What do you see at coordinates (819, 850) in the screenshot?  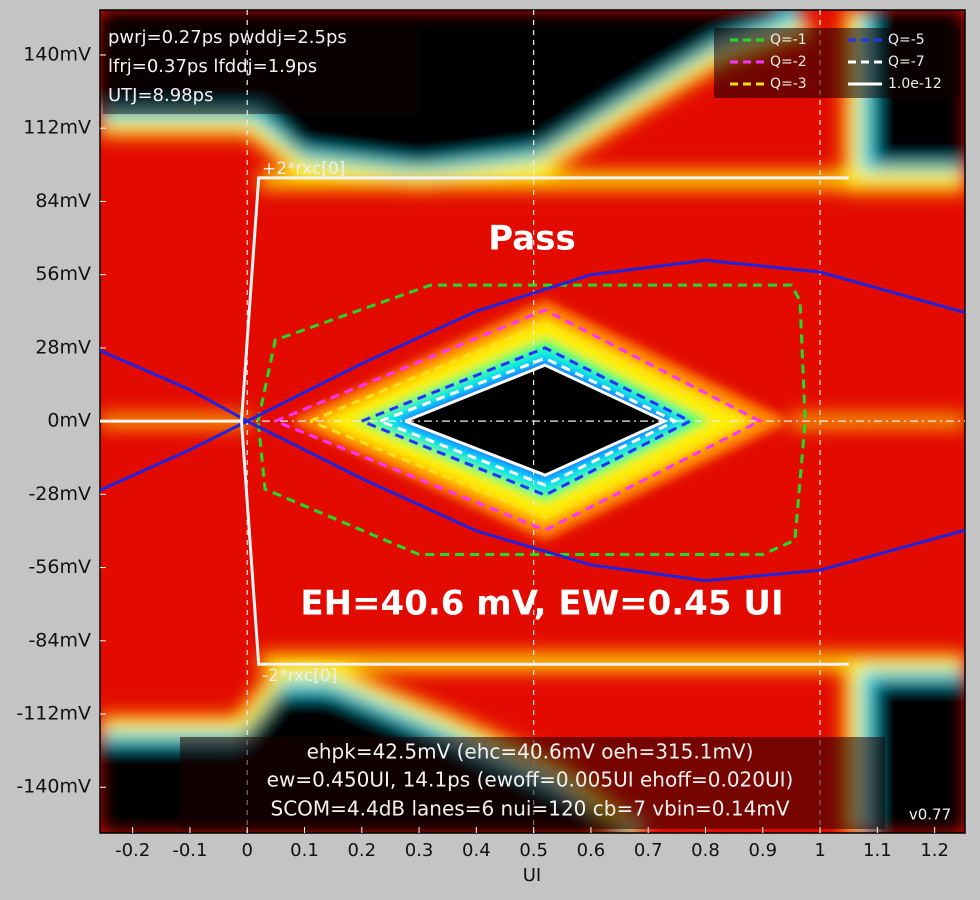 I see `x-tick-label: 1` at bounding box center [819, 850].